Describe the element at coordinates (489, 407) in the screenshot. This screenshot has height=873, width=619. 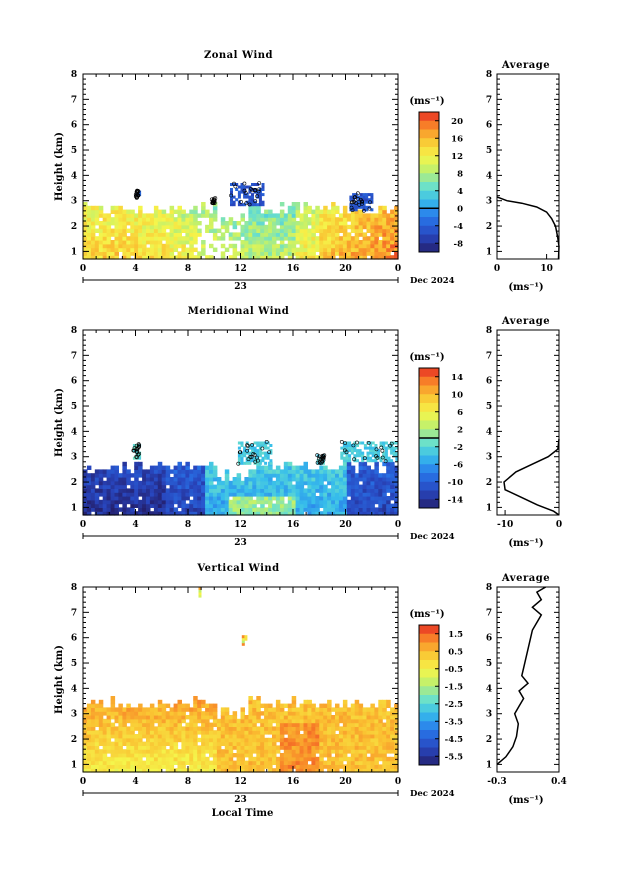
I see `avg-y-tick-label: 5` at that location.